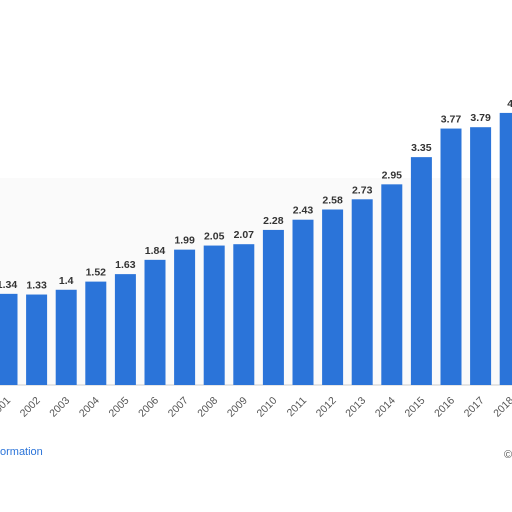 This screenshot has height=512, width=512. I want to click on value-label: 1.4, so click(66, 281).